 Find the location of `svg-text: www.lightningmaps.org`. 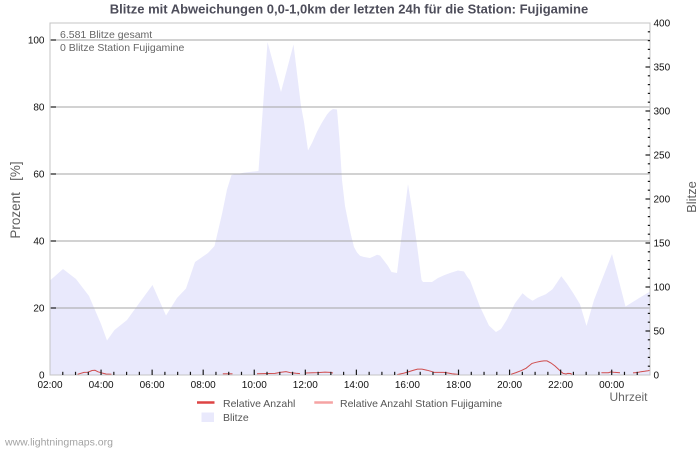

svg-text: www.lightningmaps.org is located at coordinates (58, 443).